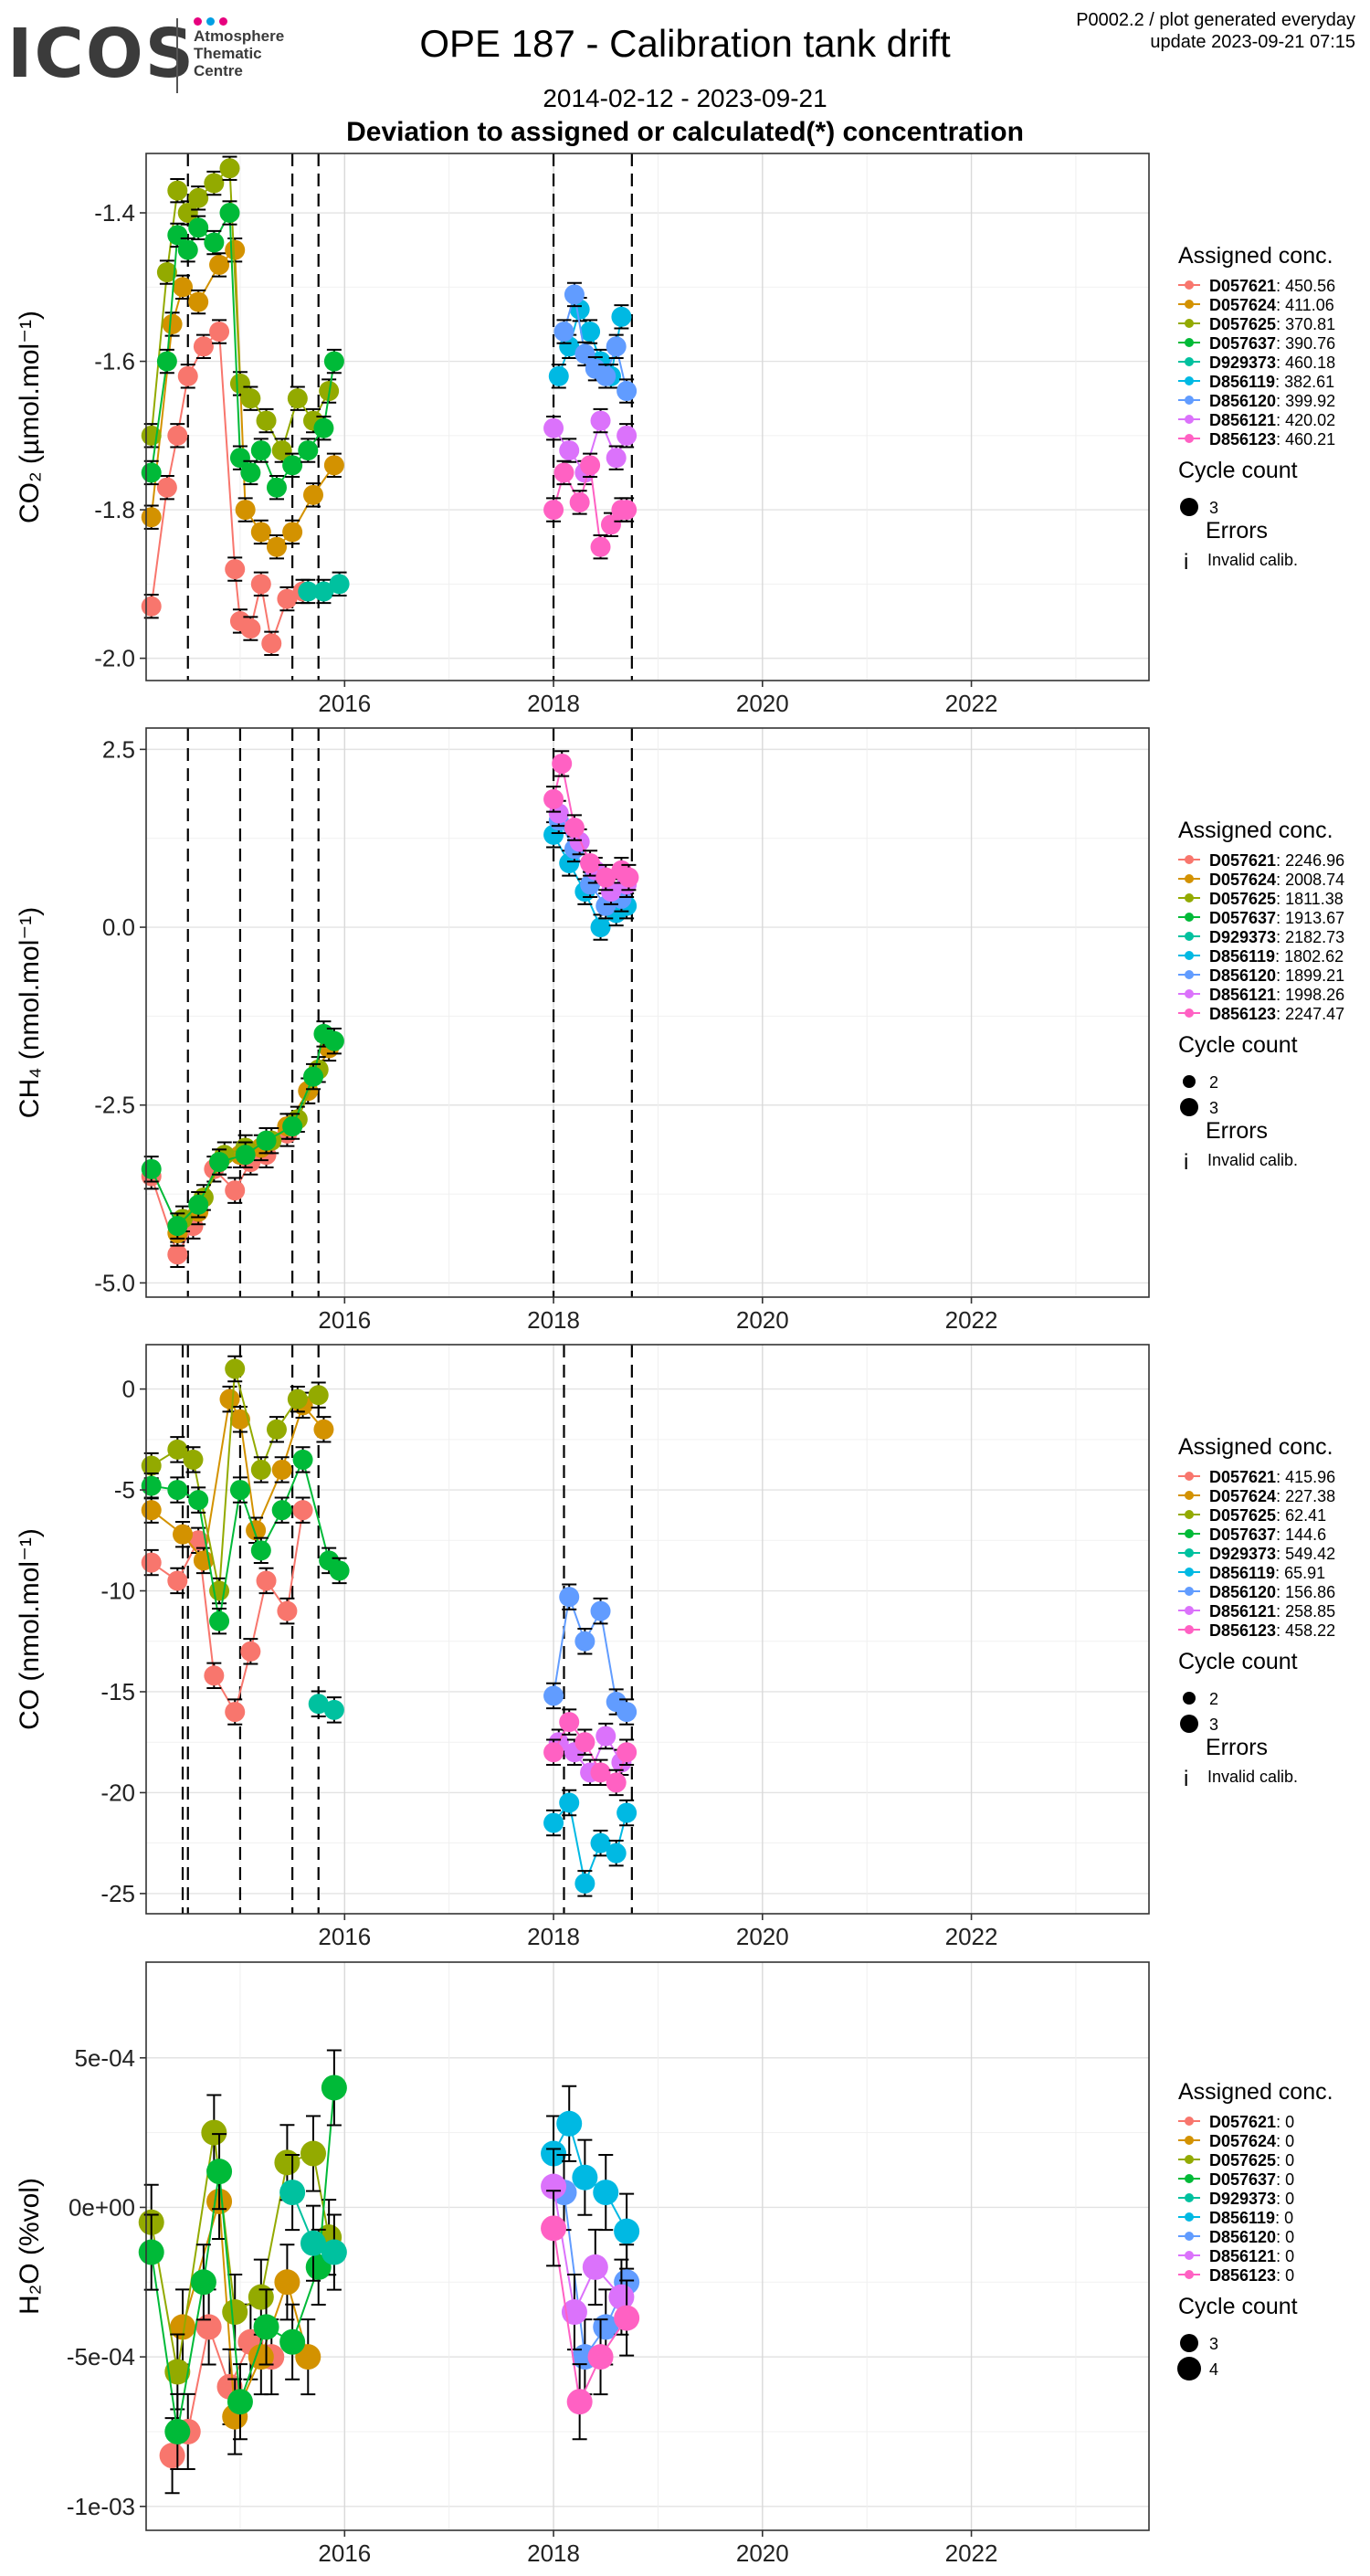  I want to click on y-tick-label: -2.5, so click(114, 1106).